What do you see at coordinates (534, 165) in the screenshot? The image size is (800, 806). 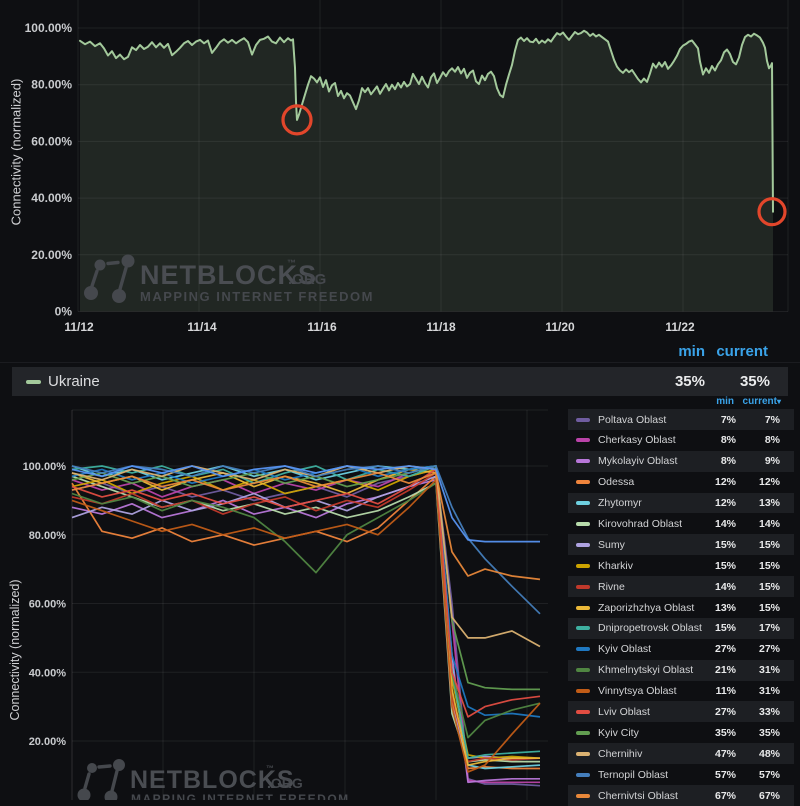 I see `outage-highlight-circles` at bounding box center [534, 165].